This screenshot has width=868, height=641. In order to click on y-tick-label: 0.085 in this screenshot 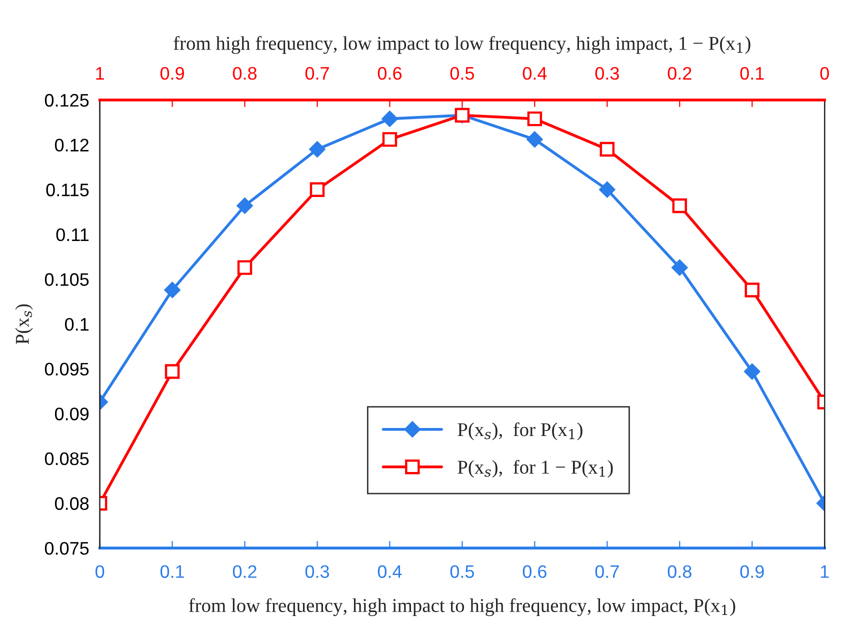, I will do `click(66, 459)`.